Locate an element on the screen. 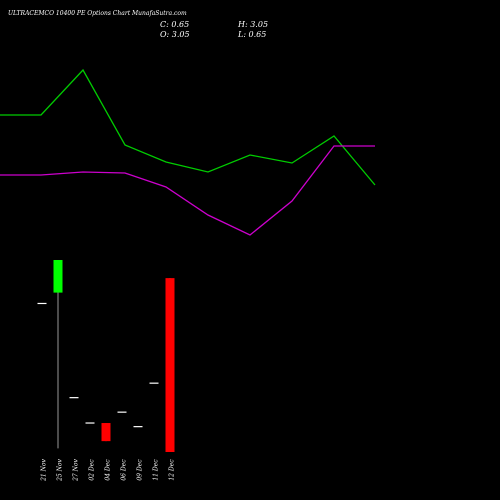 The height and width of the screenshot is (500, 500). high-value: H: 3.05 is located at coordinates (252, 24).